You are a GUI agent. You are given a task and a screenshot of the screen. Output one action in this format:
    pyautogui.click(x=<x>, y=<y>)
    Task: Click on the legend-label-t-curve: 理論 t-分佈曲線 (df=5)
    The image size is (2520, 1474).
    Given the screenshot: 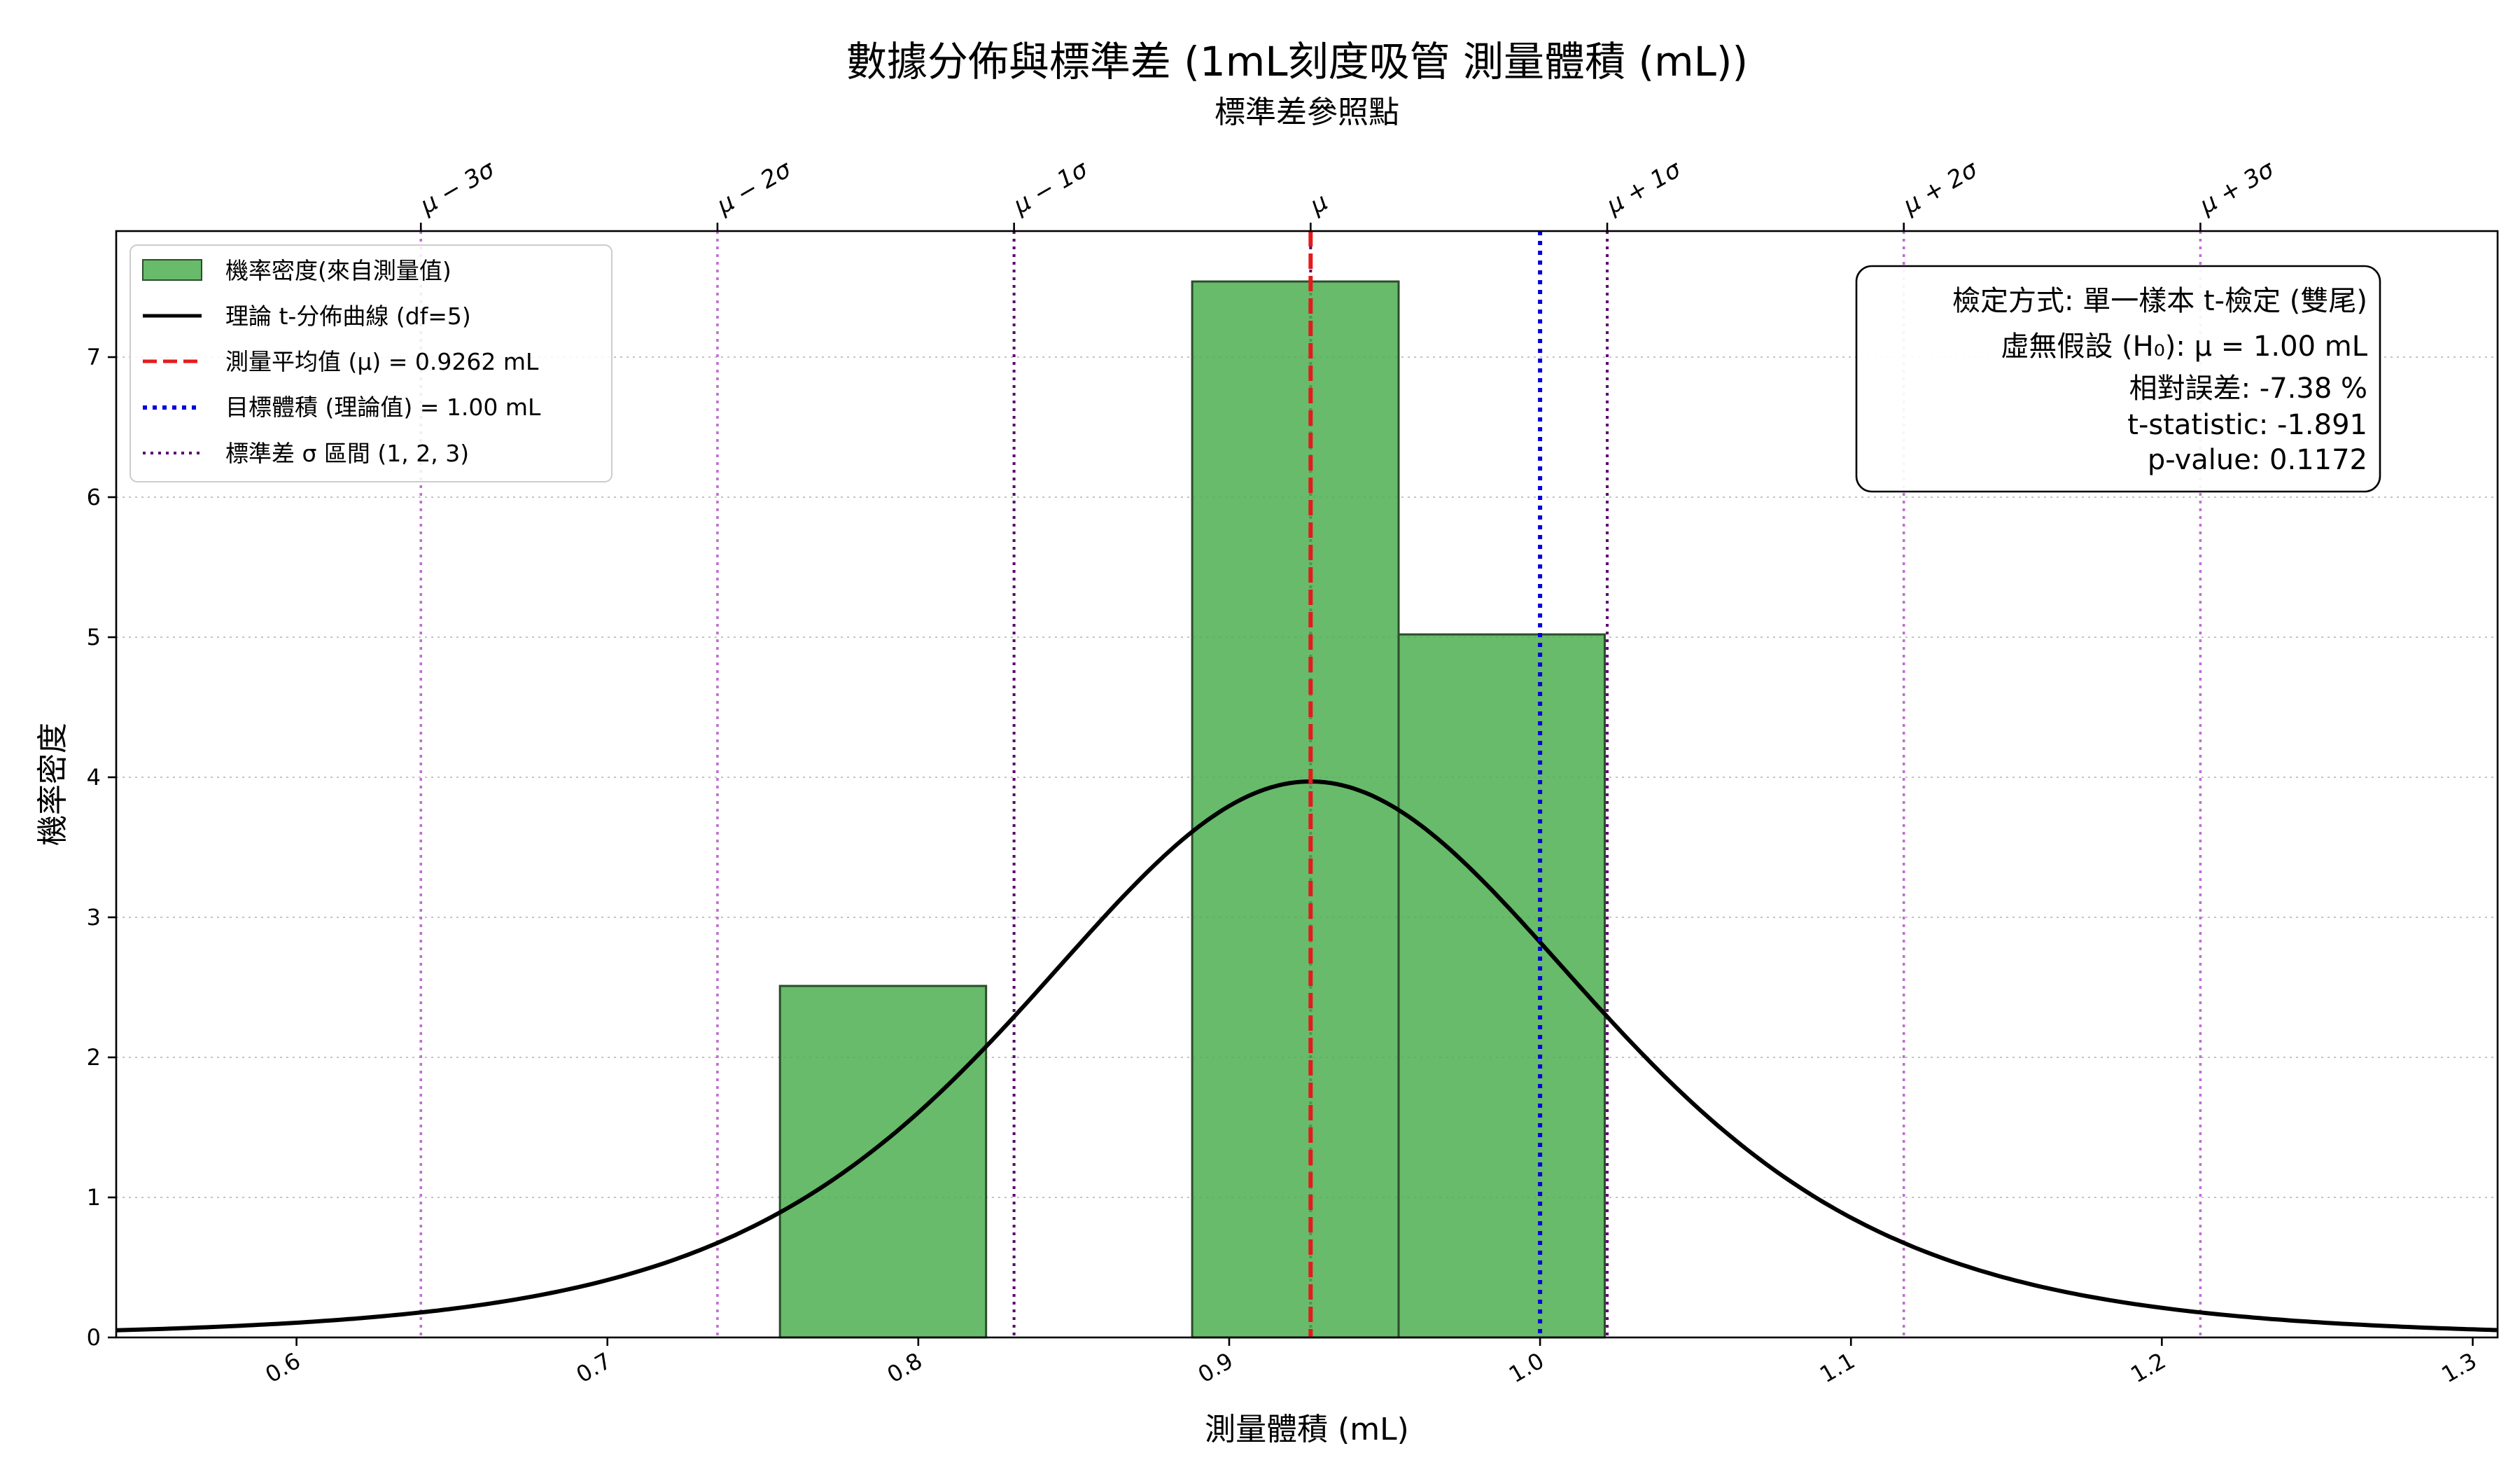 What is the action you would take?
    pyautogui.click(x=348, y=316)
    